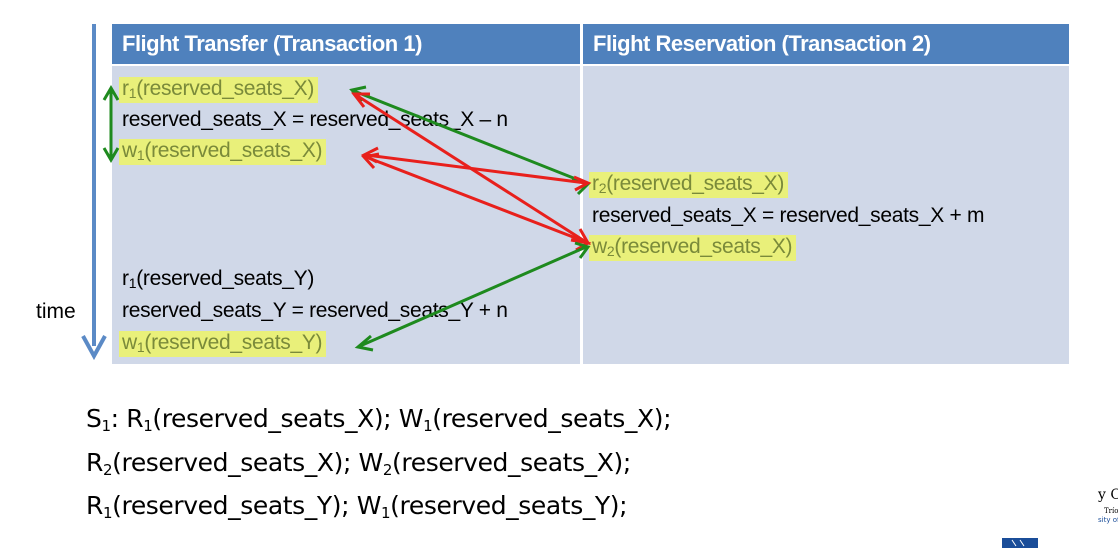 The image size is (1118, 550). Describe the element at coordinates (94, 192) in the screenshot. I see `time-axis-arrow` at that location.